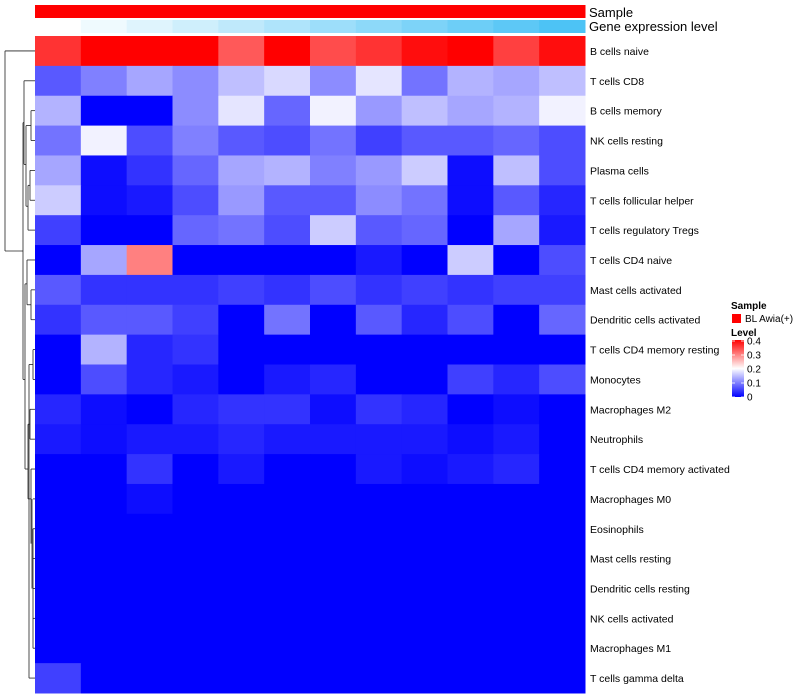 Image resolution: width=800 pixels, height=700 pixels. I want to click on level-tick-label: 0.2, so click(754, 370).